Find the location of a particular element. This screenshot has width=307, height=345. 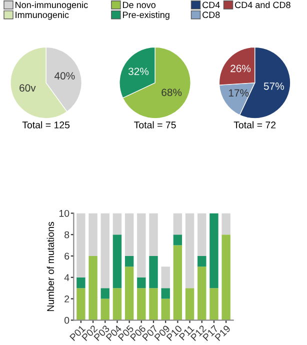

pie-slice is located at coordinates (156, 82).